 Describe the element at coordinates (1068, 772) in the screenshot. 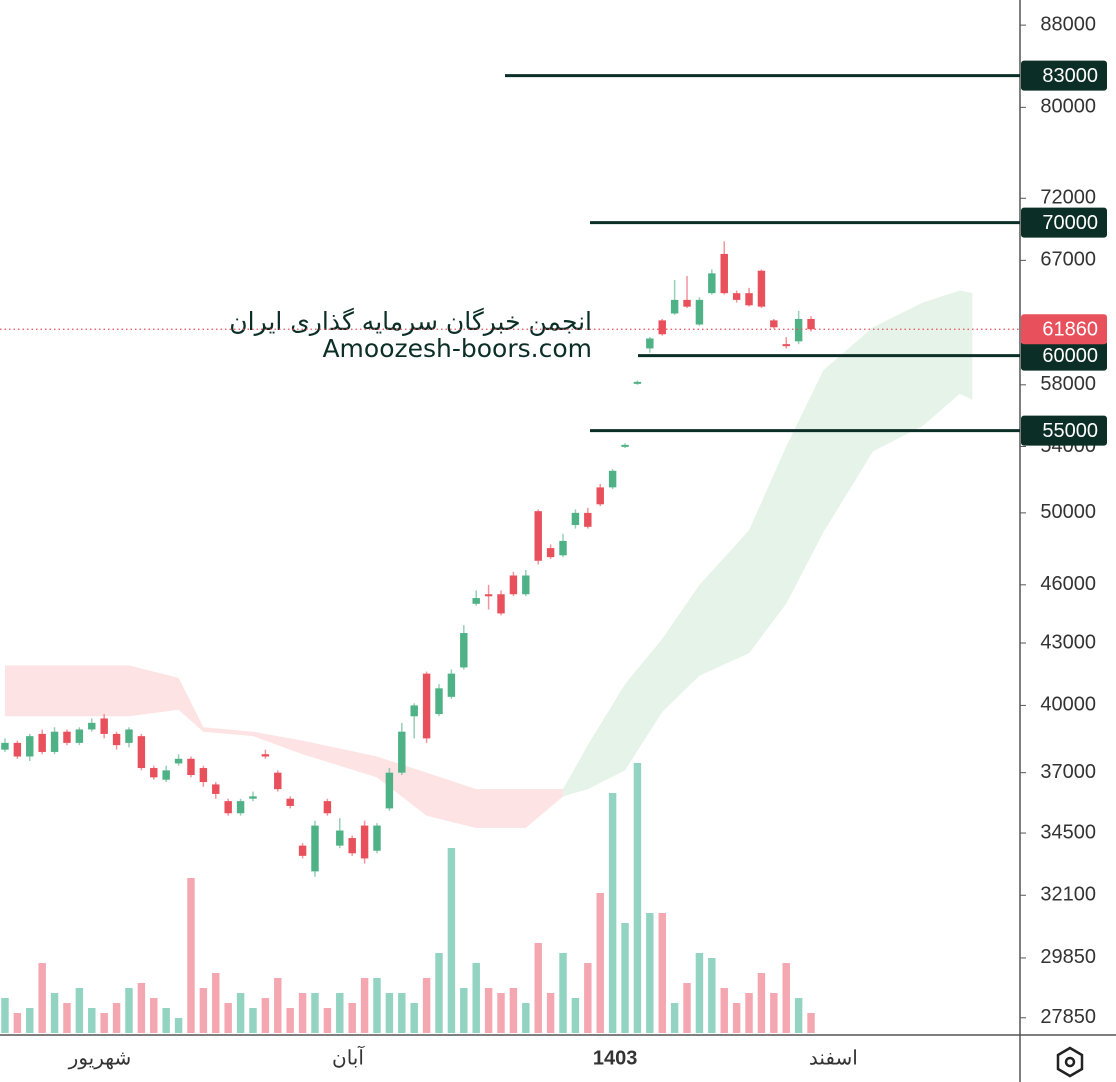

I see `y-tick-label: 37000` at that location.